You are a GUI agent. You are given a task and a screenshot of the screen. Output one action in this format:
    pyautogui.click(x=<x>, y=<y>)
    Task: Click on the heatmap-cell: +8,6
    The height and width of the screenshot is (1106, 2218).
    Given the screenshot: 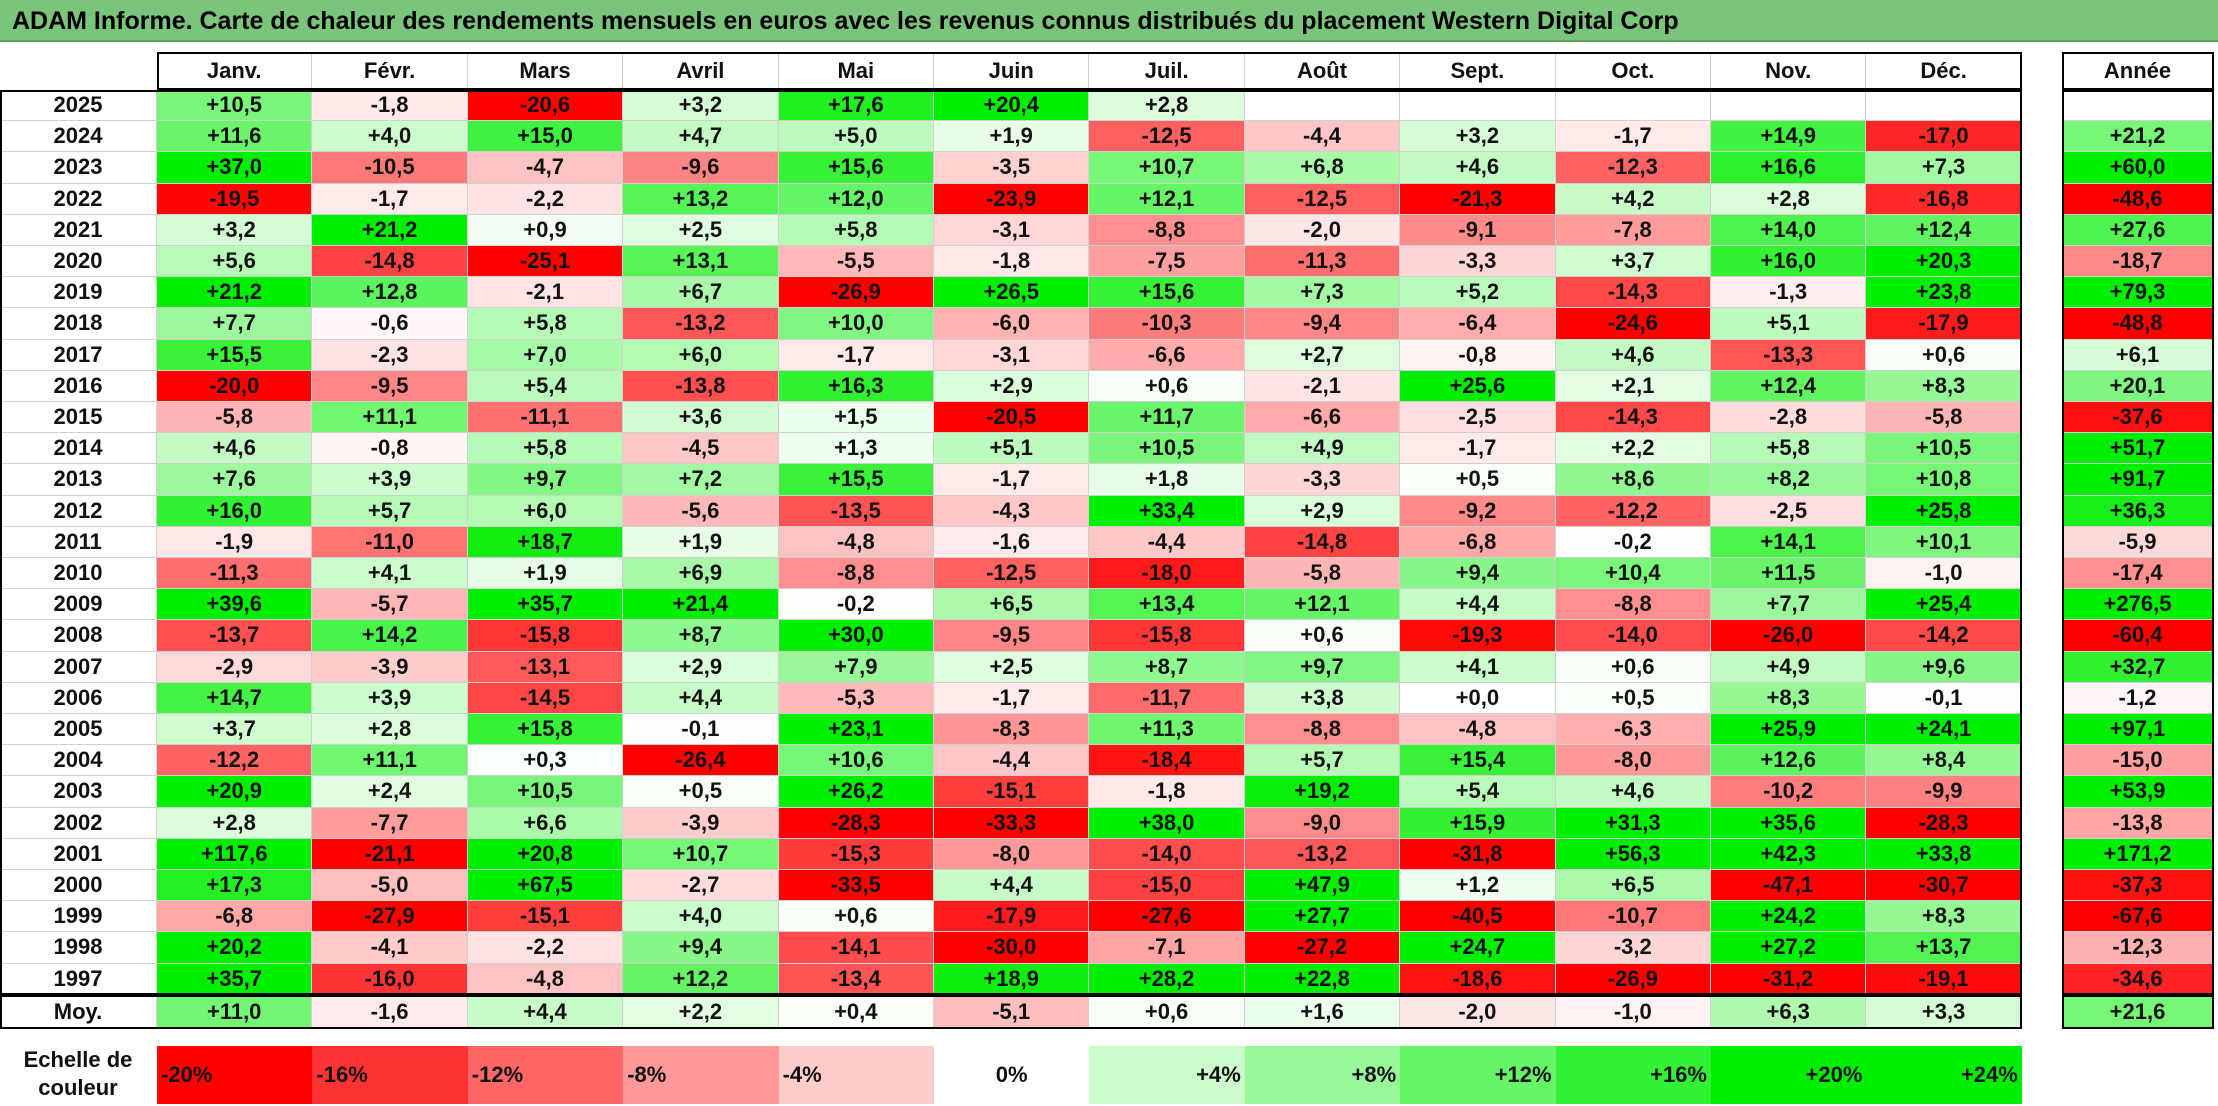 What is the action you would take?
    pyautogui.click(x=1633, y=480)
    